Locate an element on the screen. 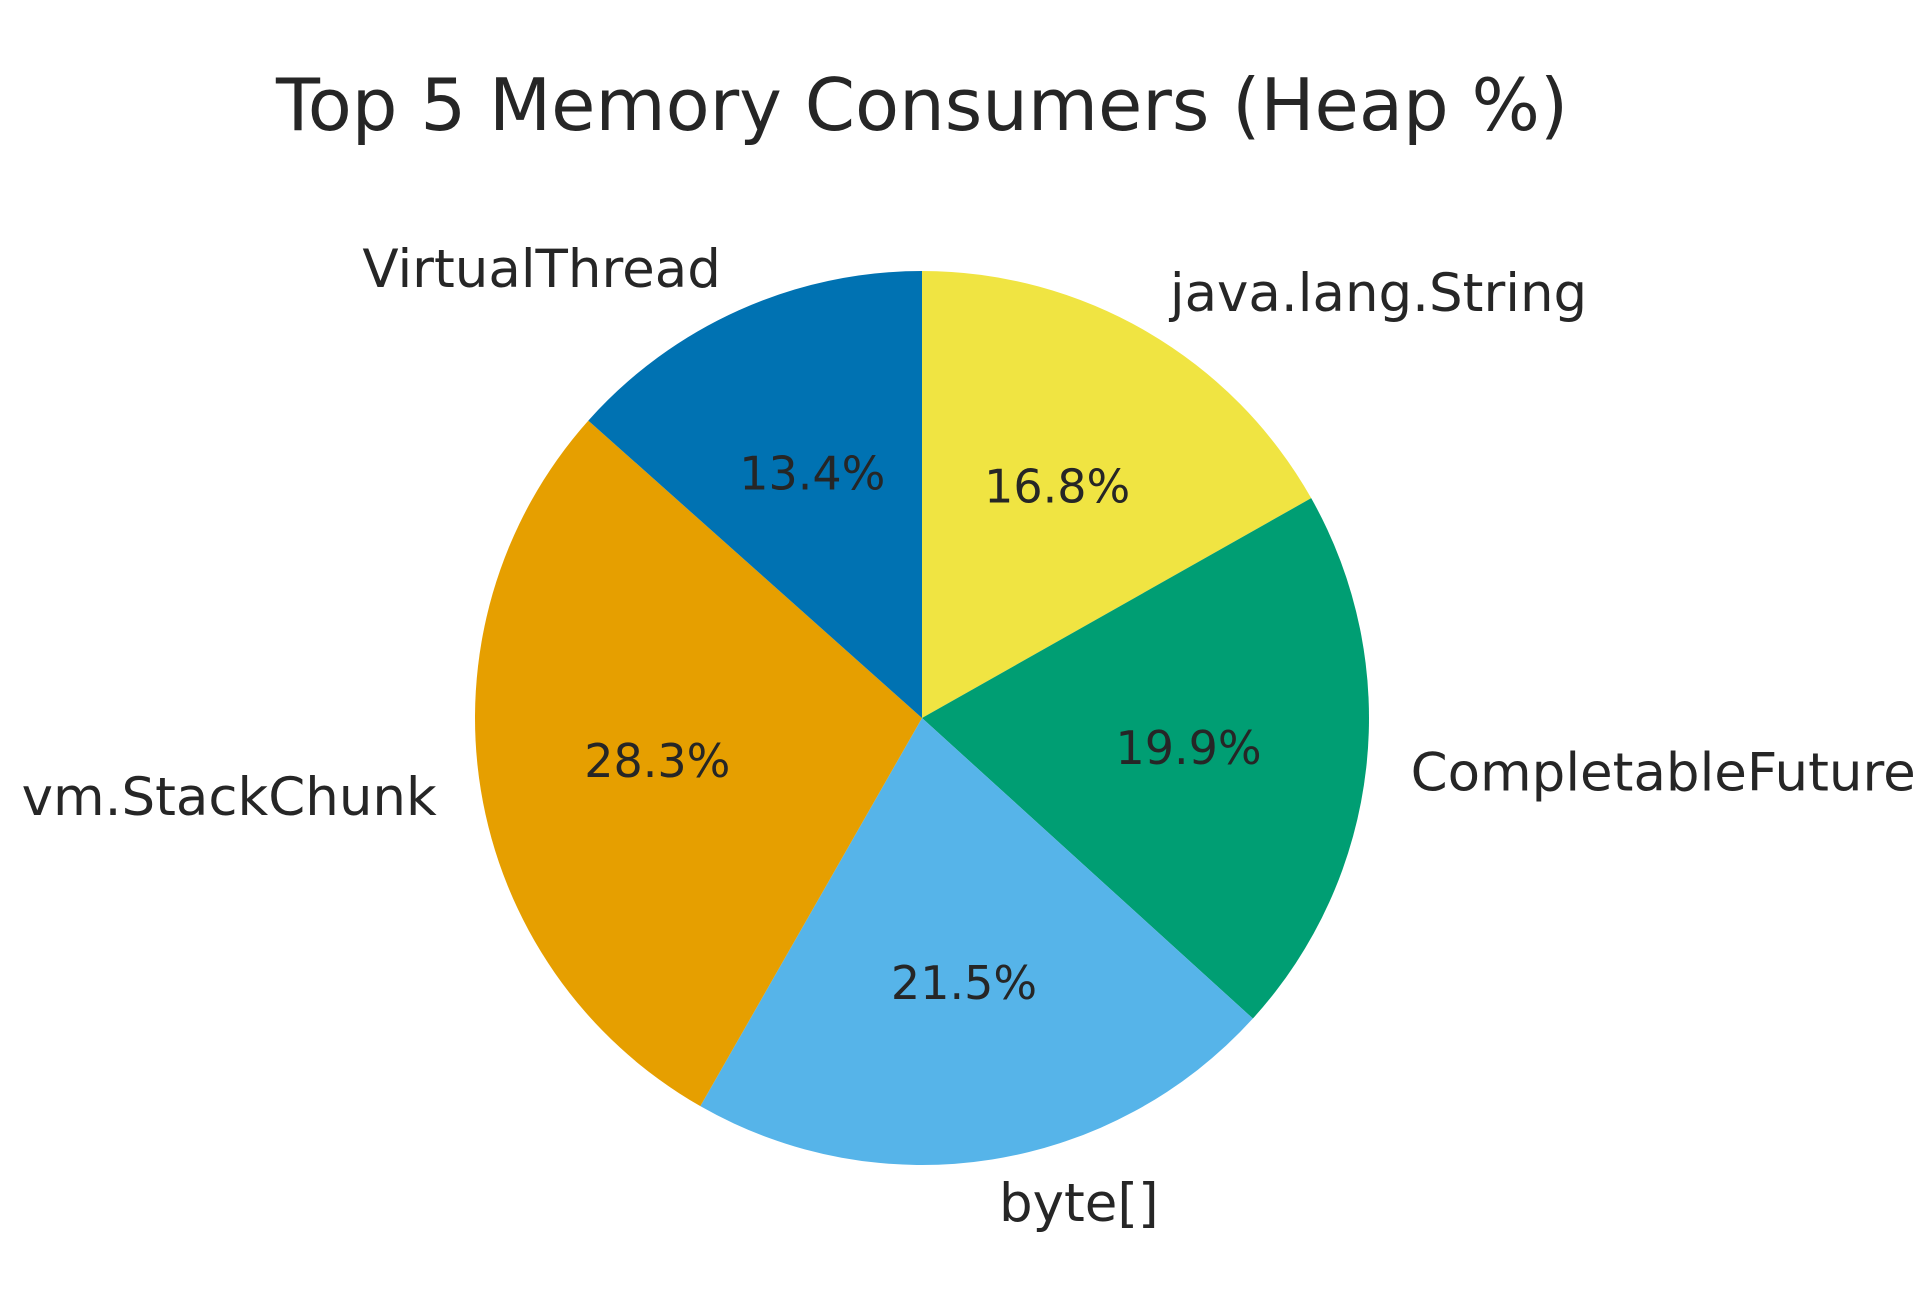  slice-label-java-lang-string: java.lang.String is located at coordinates (1378, 293).